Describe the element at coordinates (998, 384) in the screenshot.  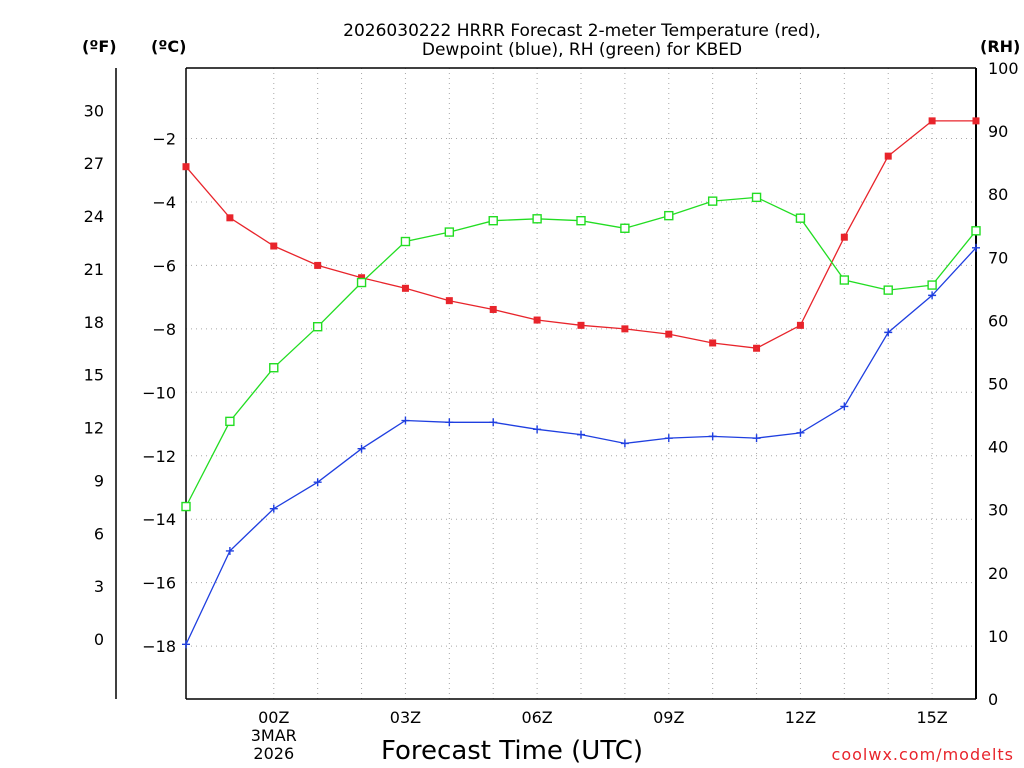
I see `rh-tick-label: 50` at that location.